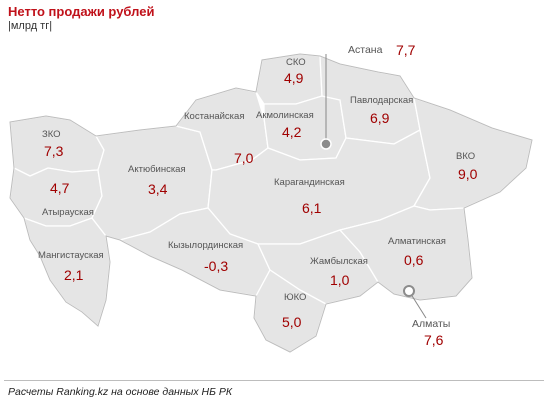  Describe the element at coordinates (54, 151) in the screenshot. I see `value-zko: 7,3` at that location.